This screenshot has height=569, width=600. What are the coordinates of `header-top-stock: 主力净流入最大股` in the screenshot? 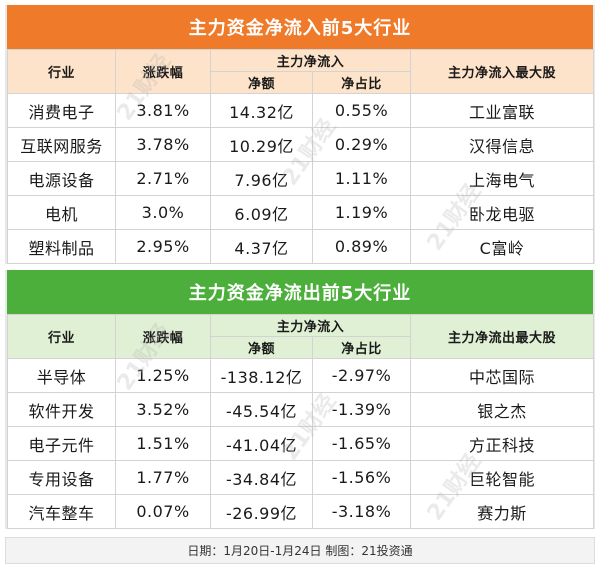 It's located at (502, 71).